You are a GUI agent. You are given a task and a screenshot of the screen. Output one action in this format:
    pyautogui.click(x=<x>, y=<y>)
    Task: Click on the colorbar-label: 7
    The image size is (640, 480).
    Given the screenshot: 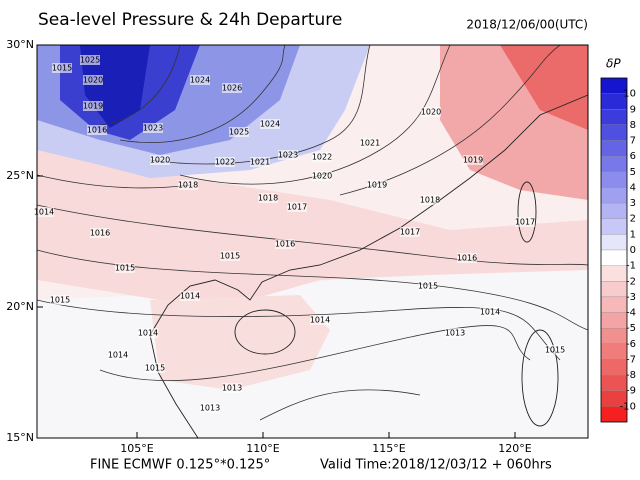 What is the action you would take?
    pyautogui.click(x=633, y=141)
    